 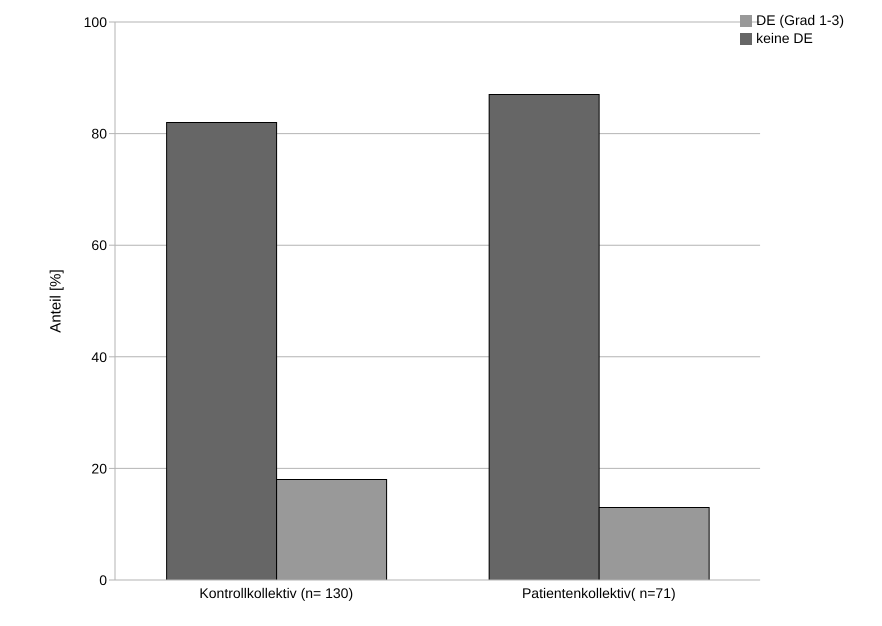 I want to click on y-tick-label: 80, so click(x=99, y=134).